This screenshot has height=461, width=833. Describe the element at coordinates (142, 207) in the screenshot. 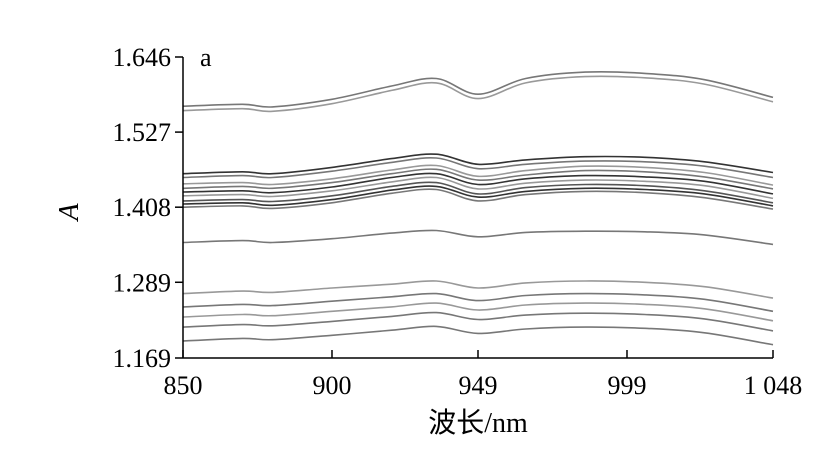

I see `y-tick-label: 1.408` at that location.